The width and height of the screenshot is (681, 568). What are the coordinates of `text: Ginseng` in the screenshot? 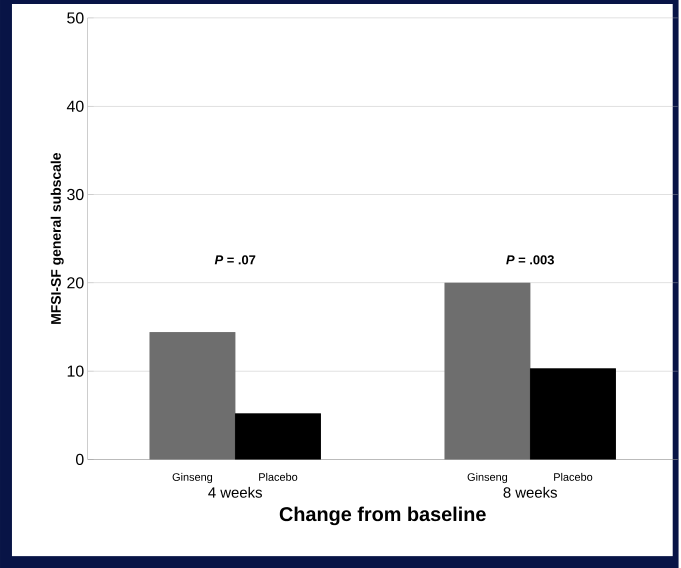 It's located at (488, 478).